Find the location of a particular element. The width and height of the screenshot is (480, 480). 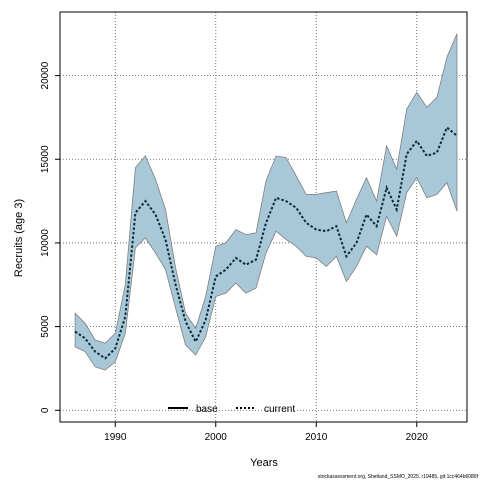

y-tick-label: 0 is located at coordinates (45, 410).